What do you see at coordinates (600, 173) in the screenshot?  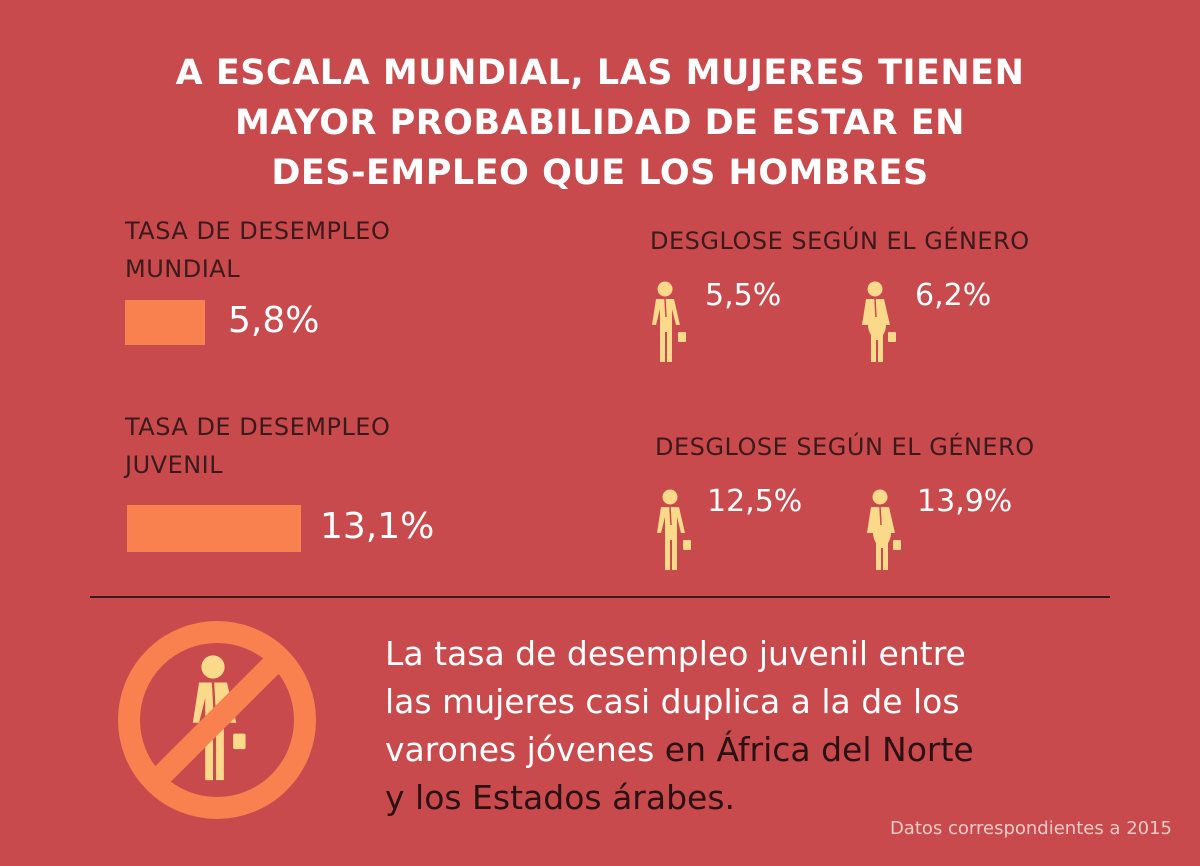 I see `headline-line: DES-EMPLEO QUE LOS HOMBRES` at bounding box center [600, 173].